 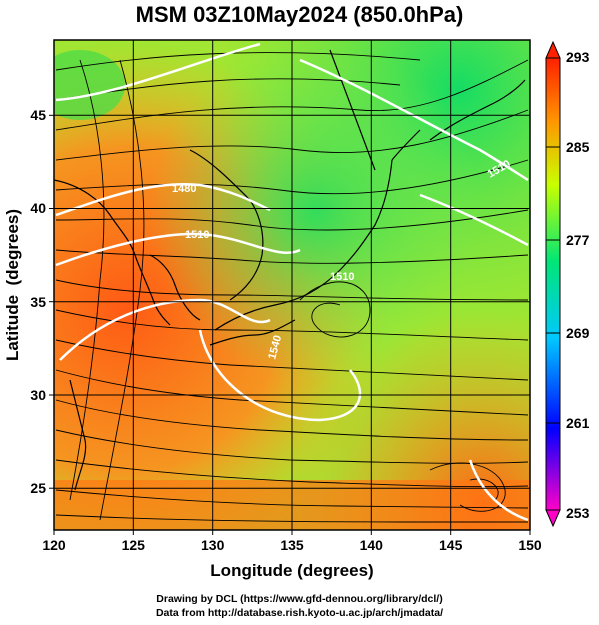 I want to click on x-tick-label: 145, so click(x=451, y=545).